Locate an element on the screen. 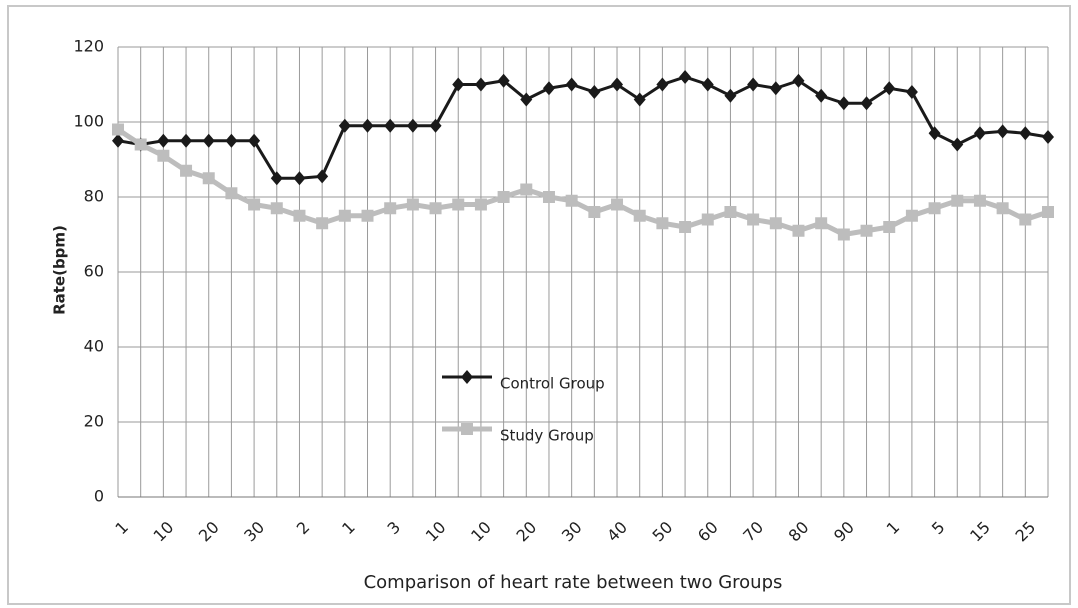  legend-label: Control Group is located at coordinates (552, 384).